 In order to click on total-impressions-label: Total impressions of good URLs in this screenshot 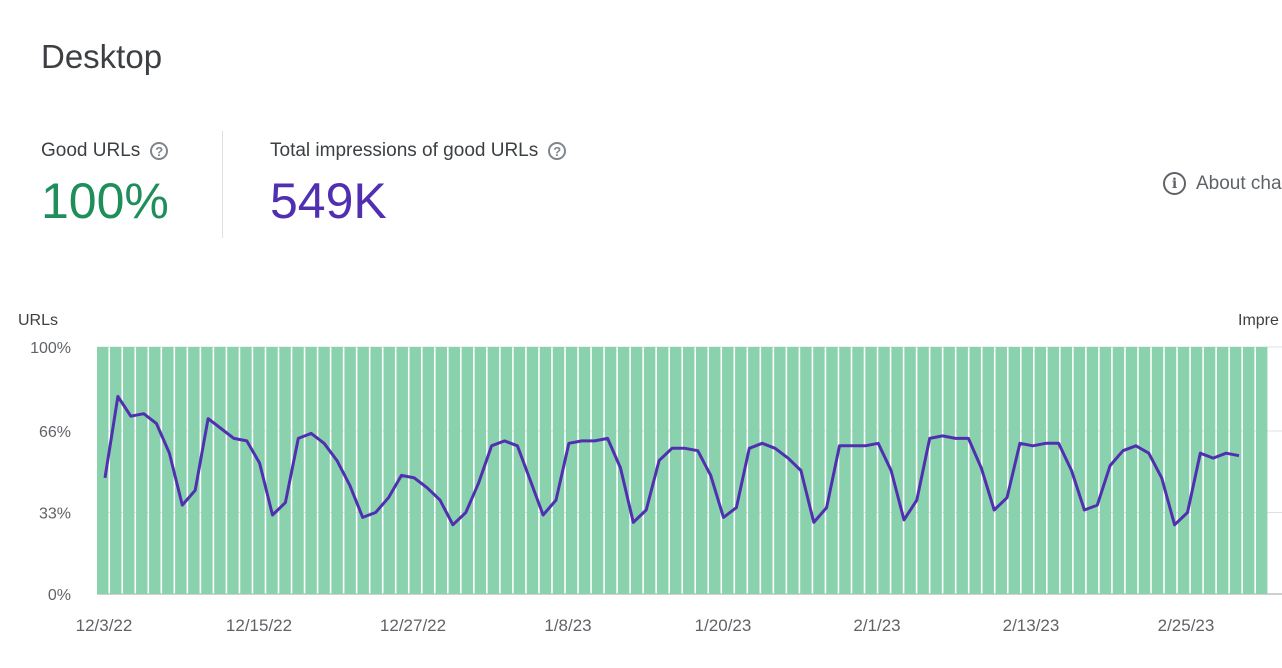, I will do `click(404, 150)`.